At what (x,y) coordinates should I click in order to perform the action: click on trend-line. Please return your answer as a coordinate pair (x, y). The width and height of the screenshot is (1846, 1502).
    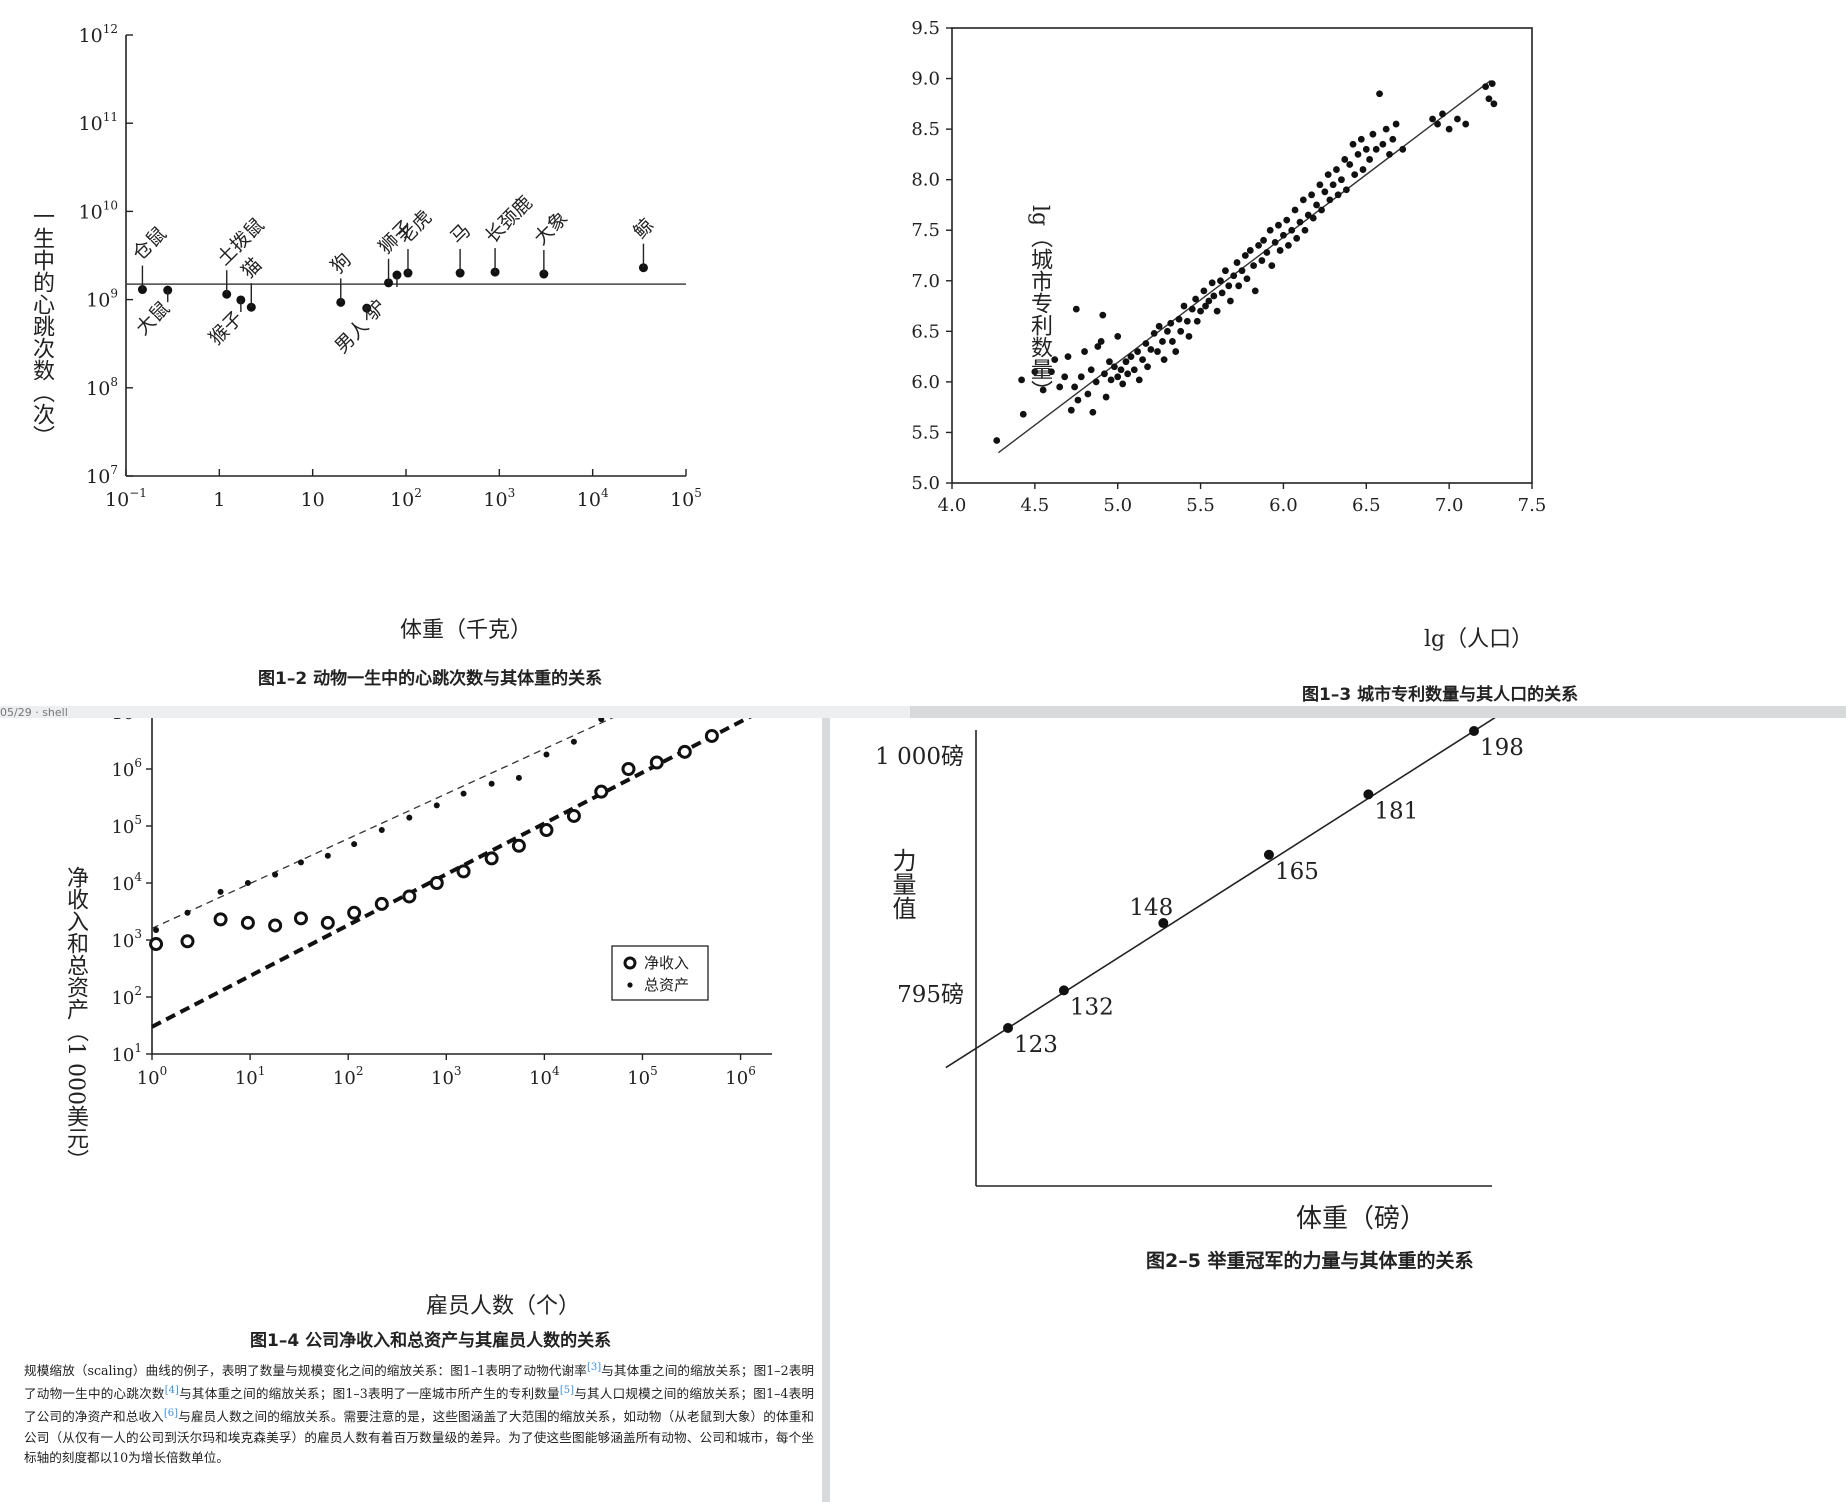
    Looking at the image, I should click on (1220, 893).